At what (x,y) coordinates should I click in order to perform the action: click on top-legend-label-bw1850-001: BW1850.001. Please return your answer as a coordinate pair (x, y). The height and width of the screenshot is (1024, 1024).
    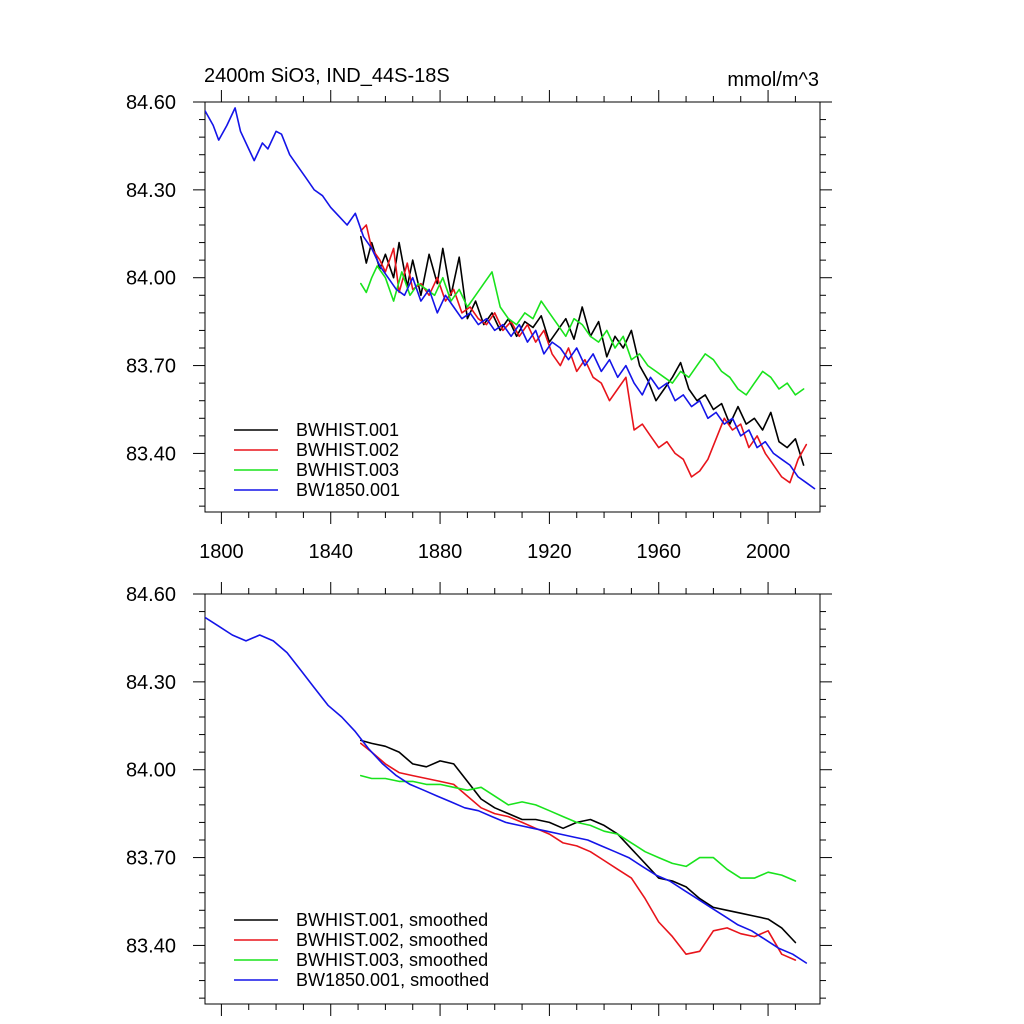
    Looking at the image, I should click on (348, 490).